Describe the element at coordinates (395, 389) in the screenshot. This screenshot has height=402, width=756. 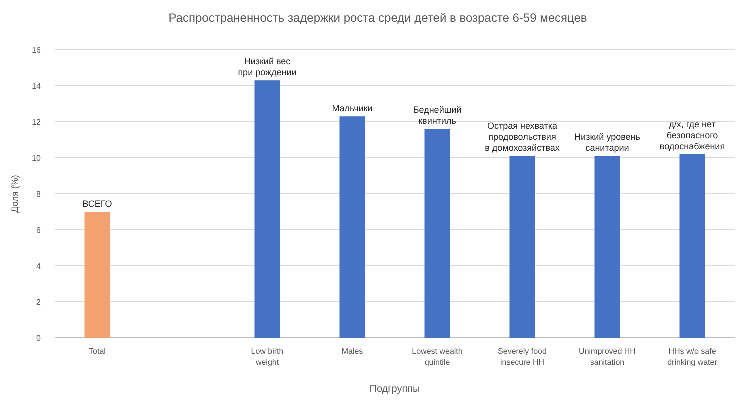
I see `x-axis-title: Подгруппы` at that location.